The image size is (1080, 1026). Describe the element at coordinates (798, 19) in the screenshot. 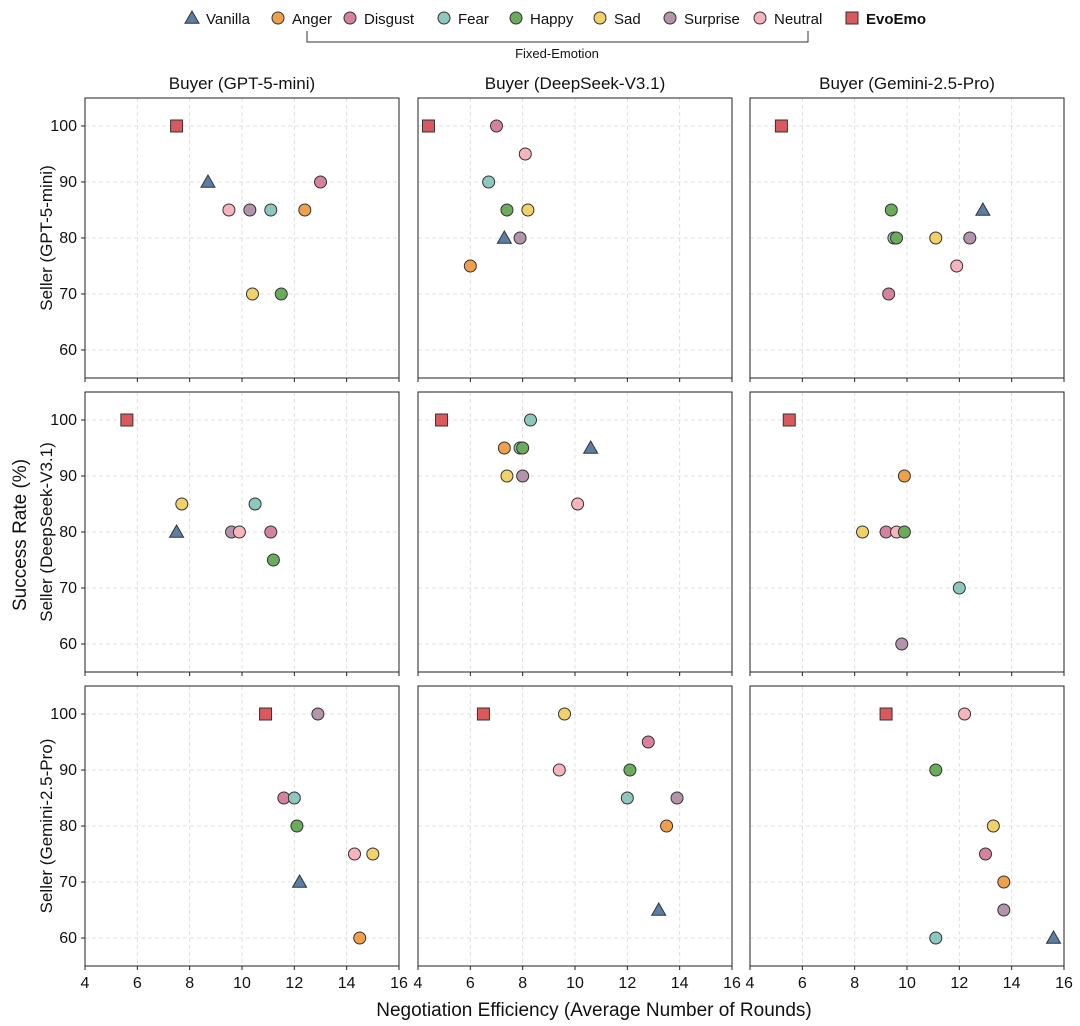

I see `legend-label-neutral: Neutral` at that location.